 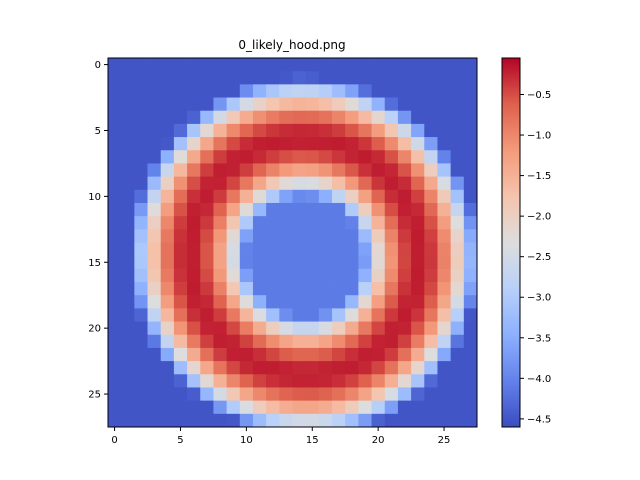 I want to click on colorbar-tick-label: −3.5, so click(x=539, y=338).